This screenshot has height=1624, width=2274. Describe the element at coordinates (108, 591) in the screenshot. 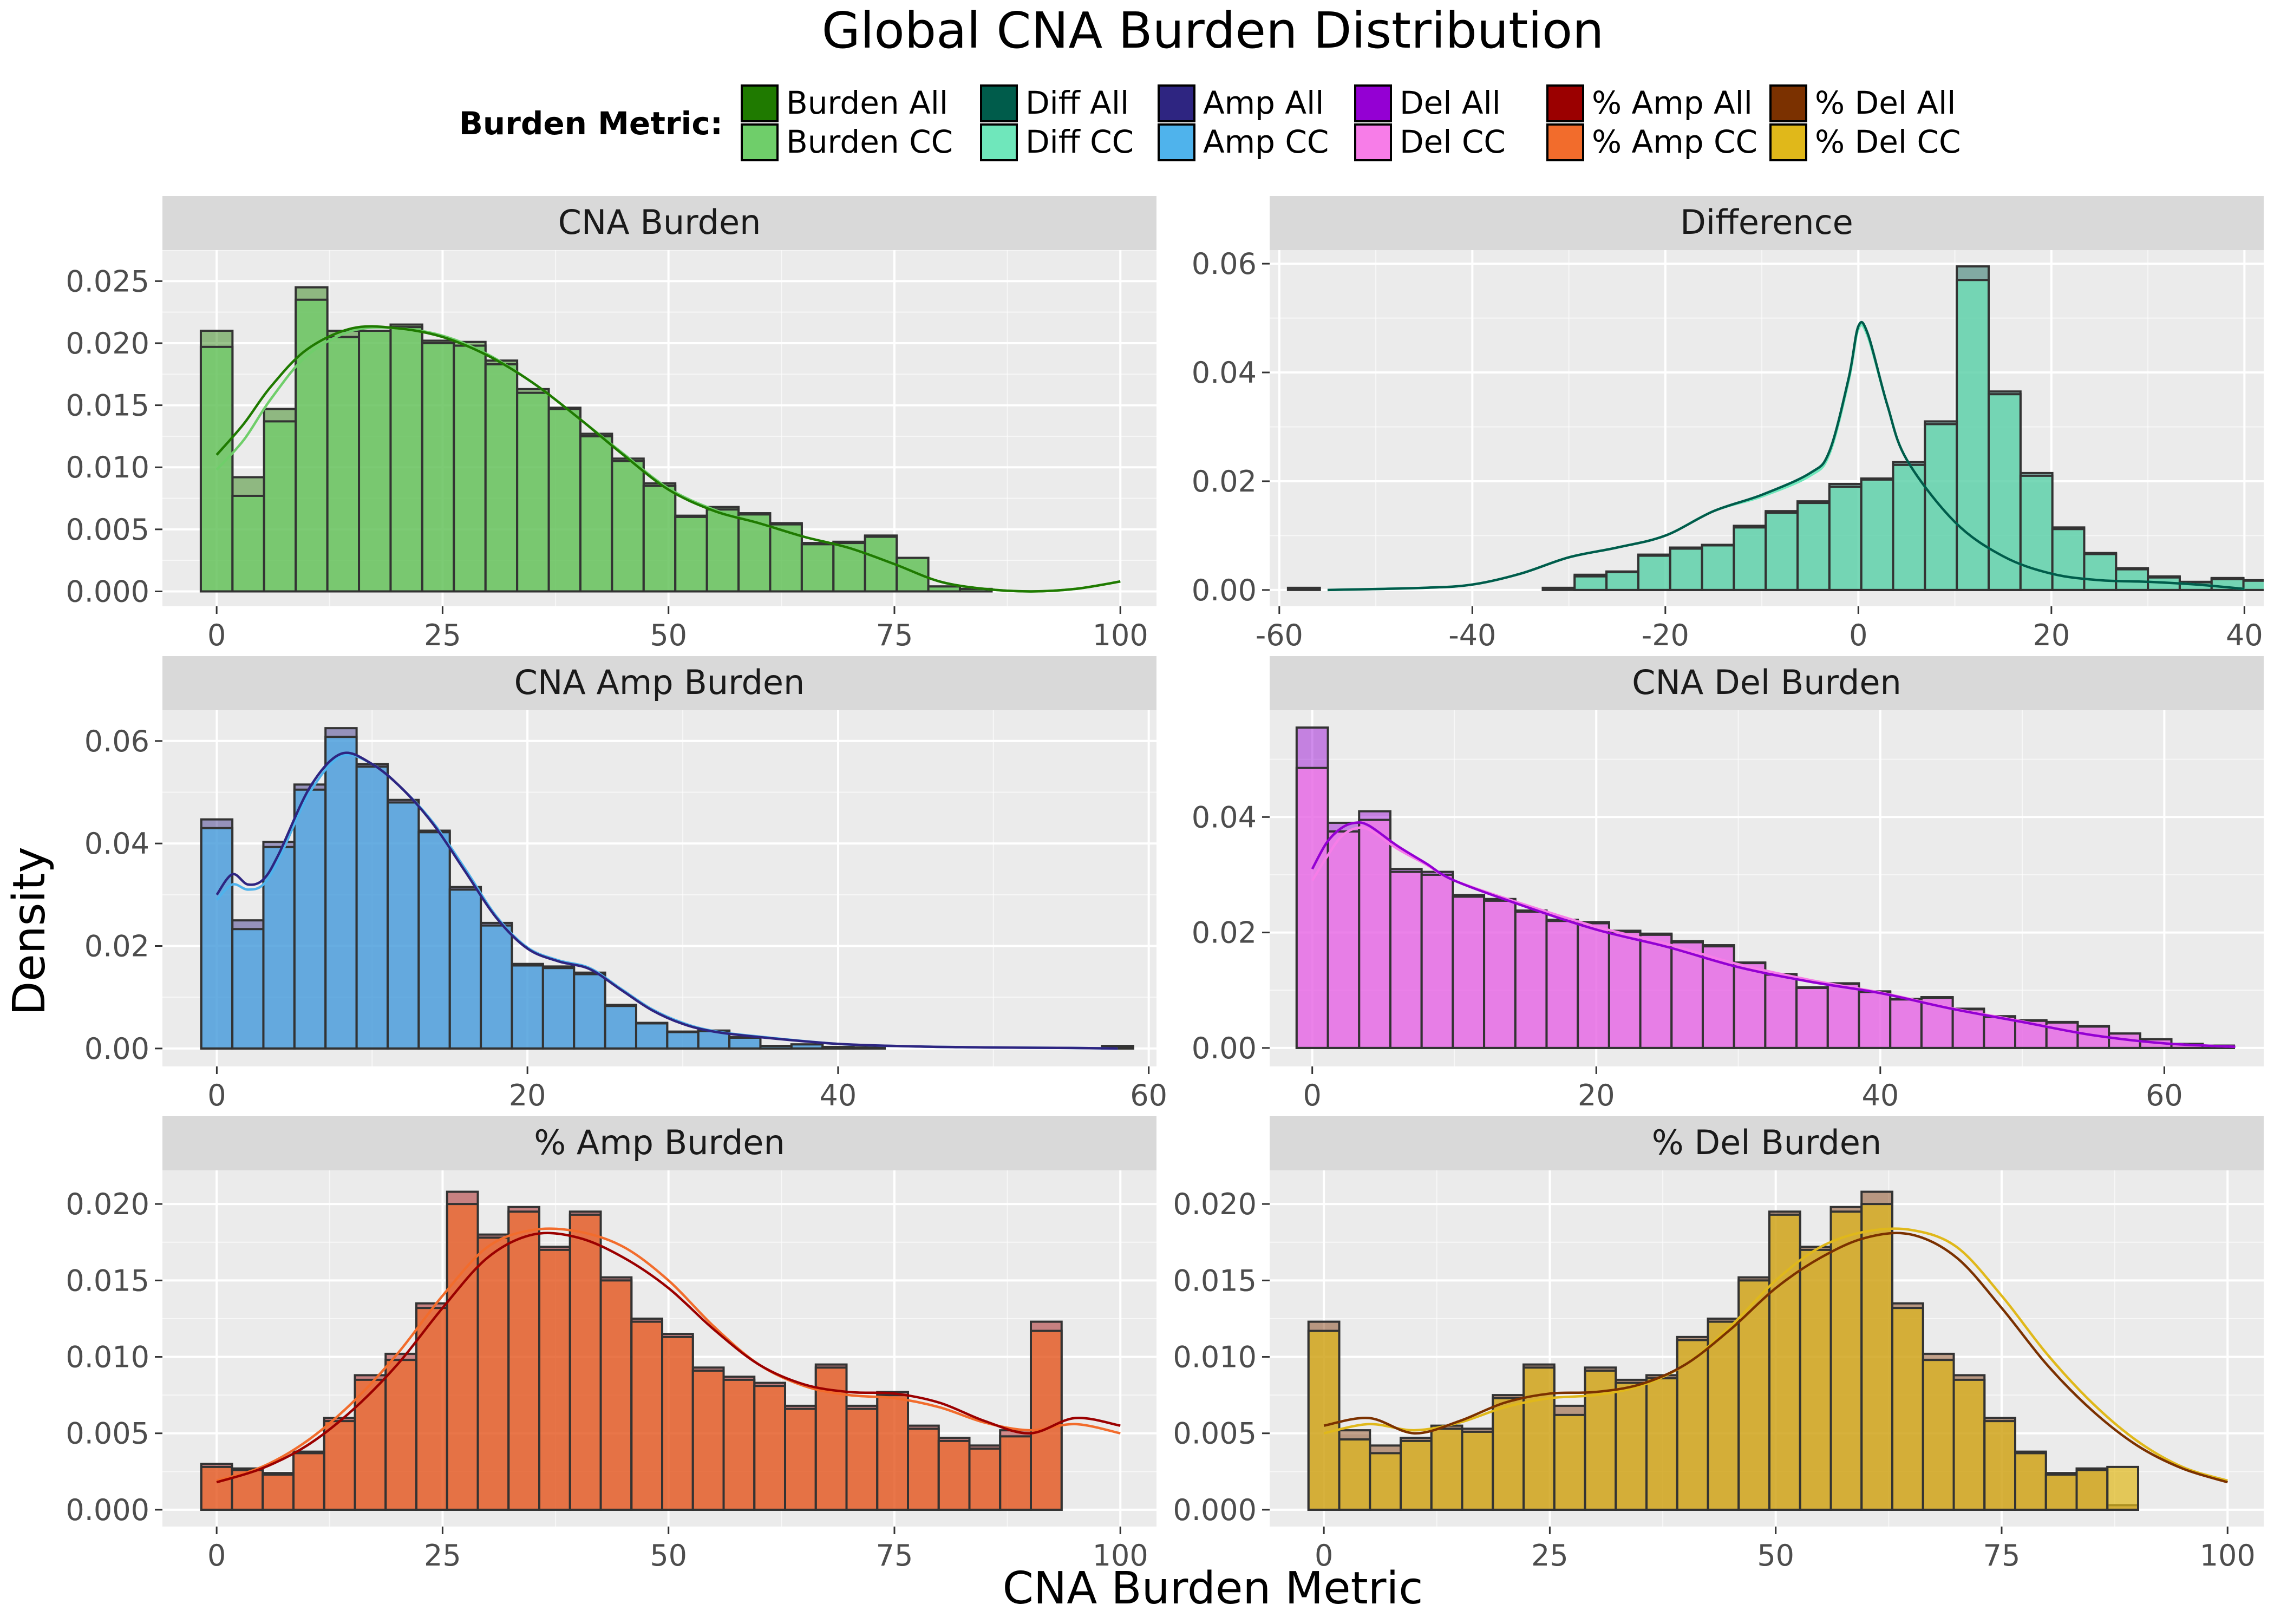

I see `y-tick-label: 0.000` at that location.